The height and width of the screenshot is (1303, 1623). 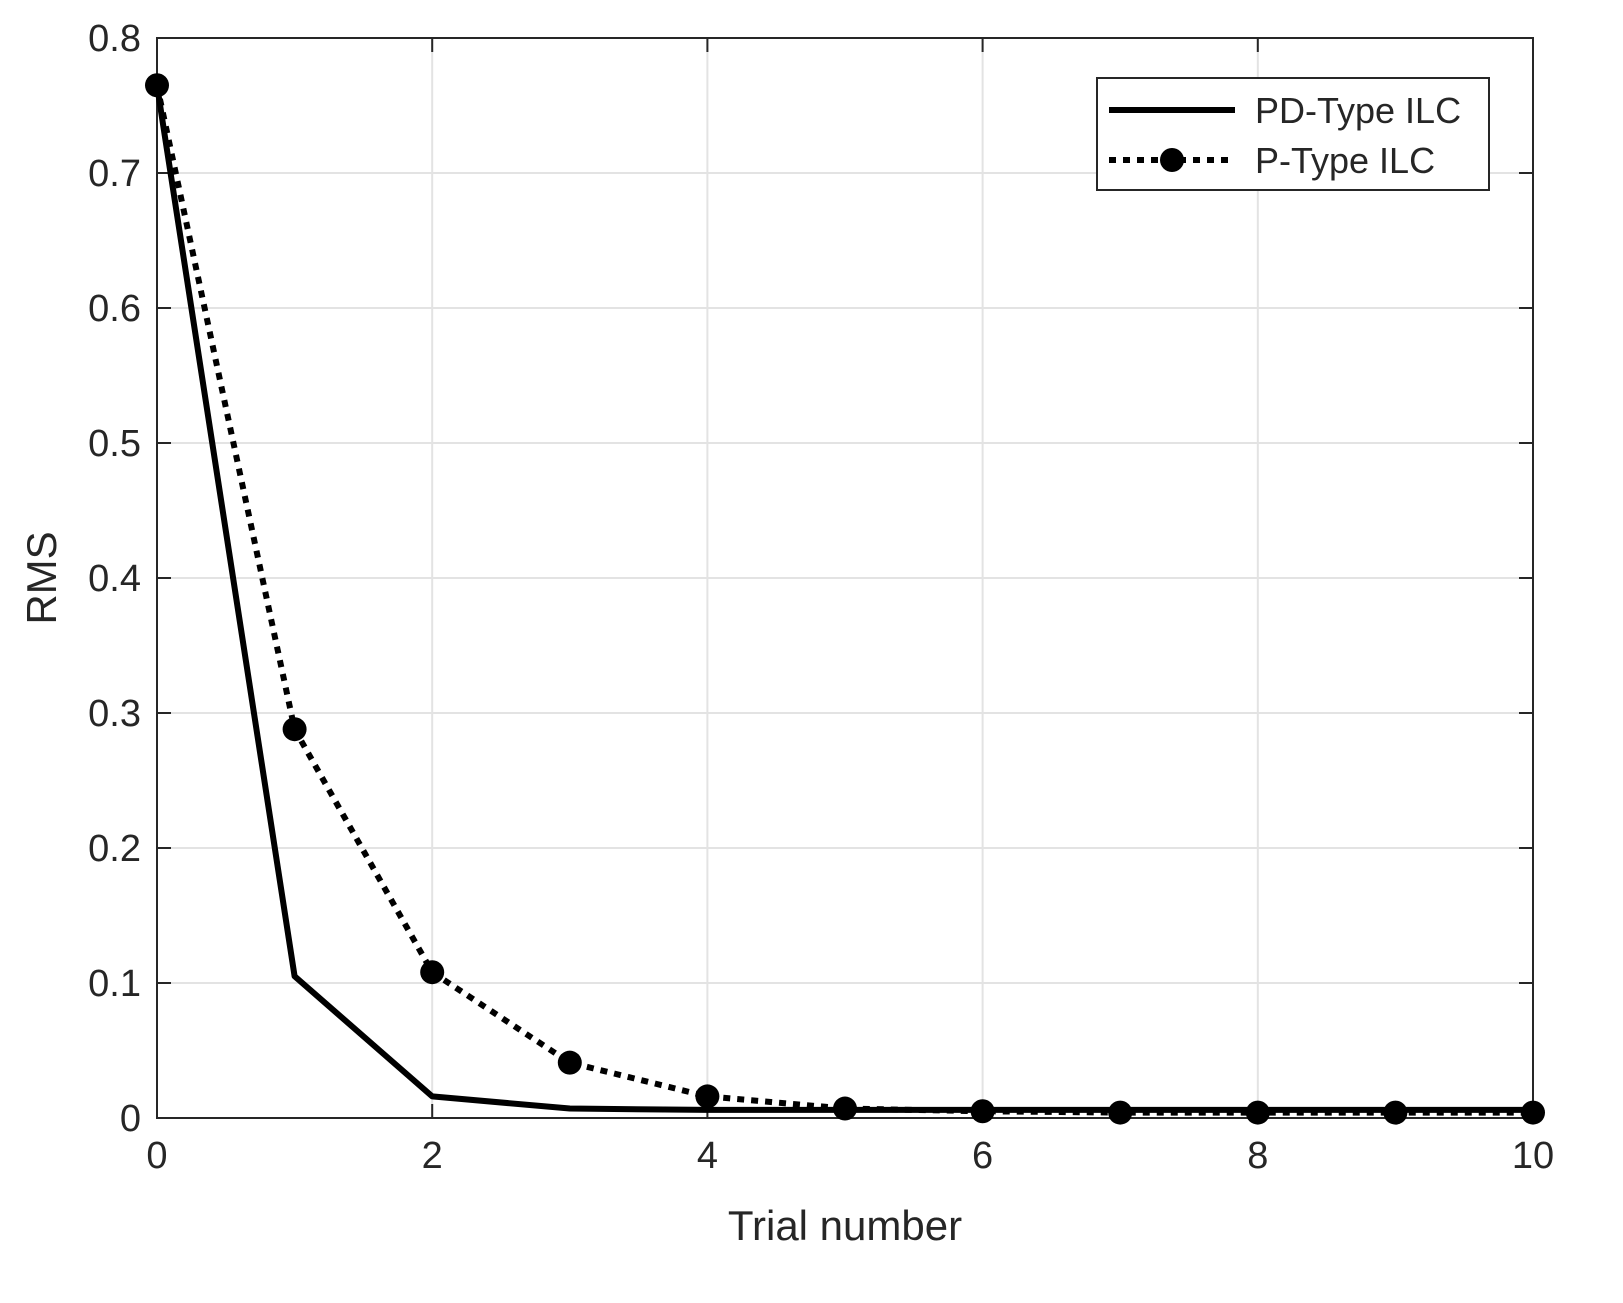 What do you see at coordinates (114, 714) in the screenshot?
I see `y-tick-label: 0.3` at bounding box center [114, 714].